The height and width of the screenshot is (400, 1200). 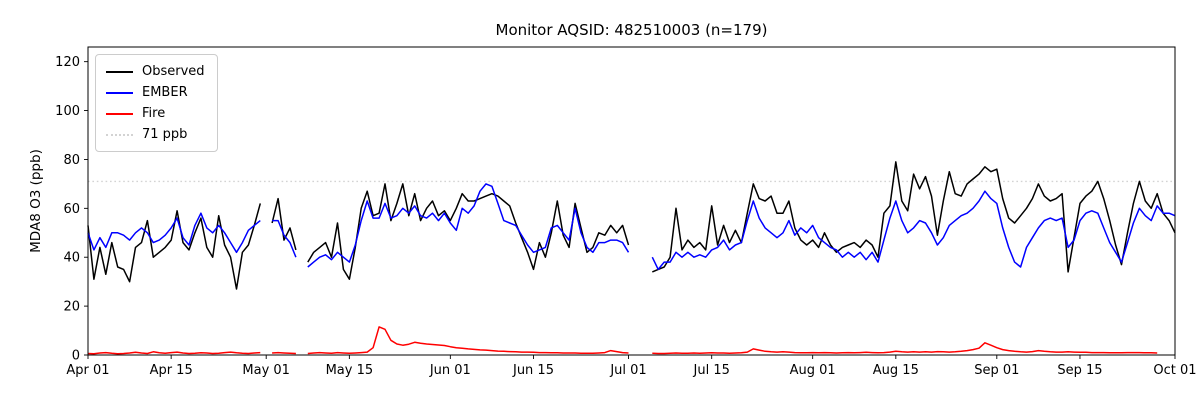 I want to click on legend-label-ember: EMBER, so click(x=165, y=92).